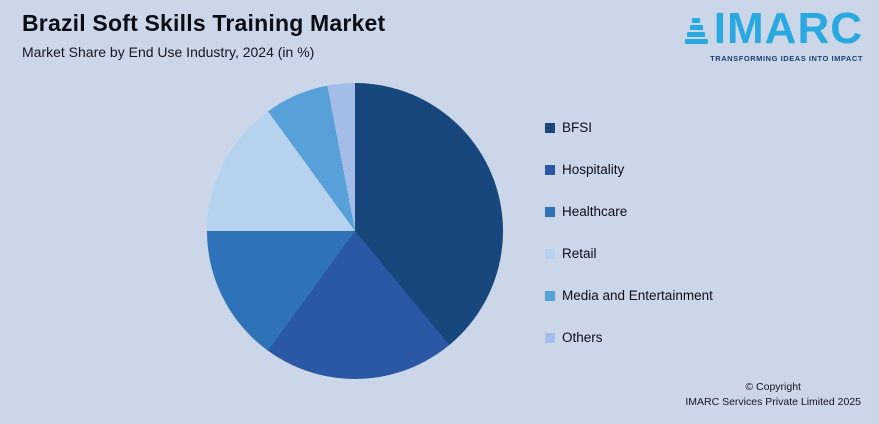 This screenshot has width=879, height=424. I want to click on legend-item: BFSI, so click(629, 127).